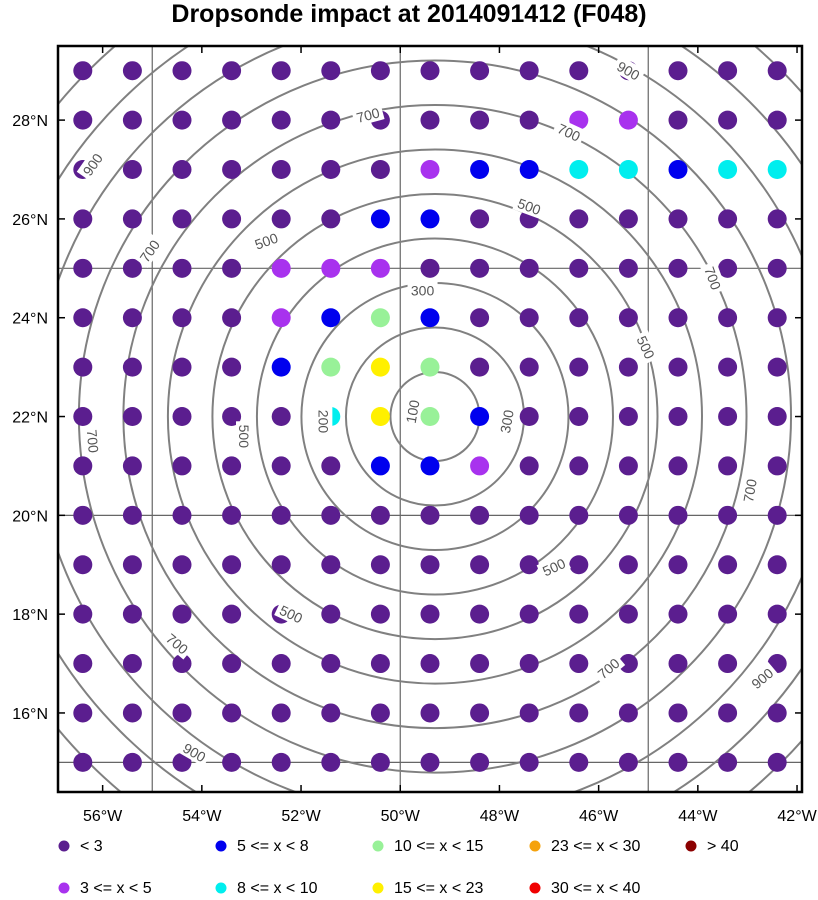 This screenshot has width=818, height=900. Describe the element at coordinates (103, 816) in the screenshot. I see `x-tick-label: 56°W` at that location.